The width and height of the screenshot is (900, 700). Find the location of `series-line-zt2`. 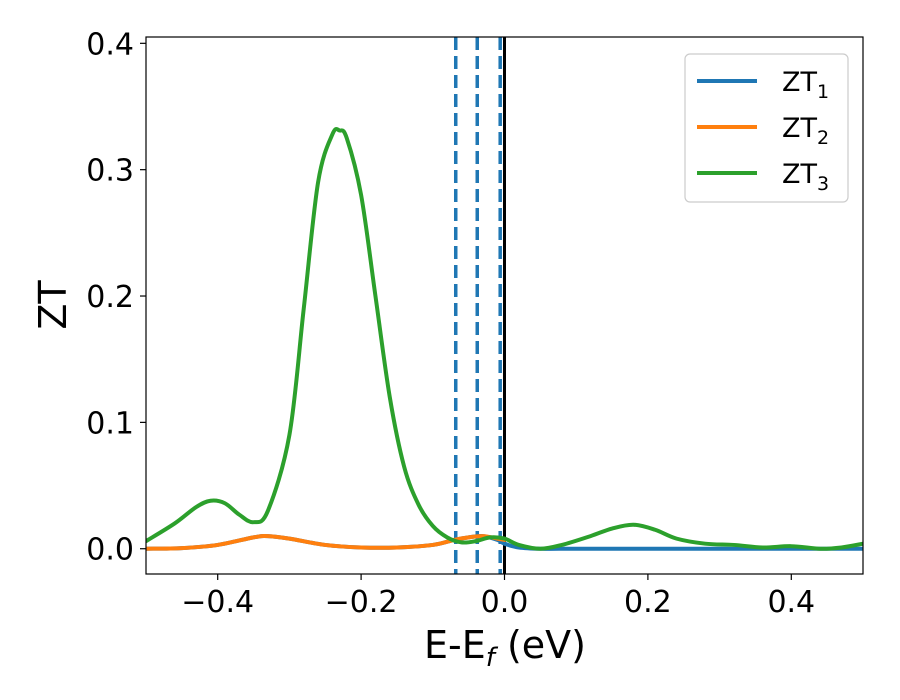

series-line-zt2 is located at coordinates (326, 542).